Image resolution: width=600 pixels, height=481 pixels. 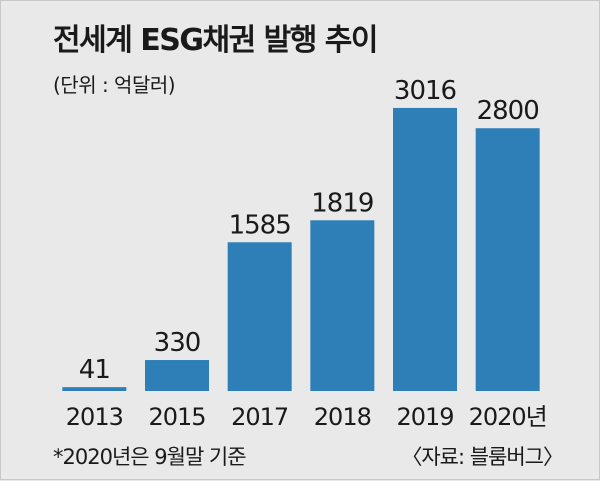 I want to click on value-label-2015: 330, so click(x=177, y=343).